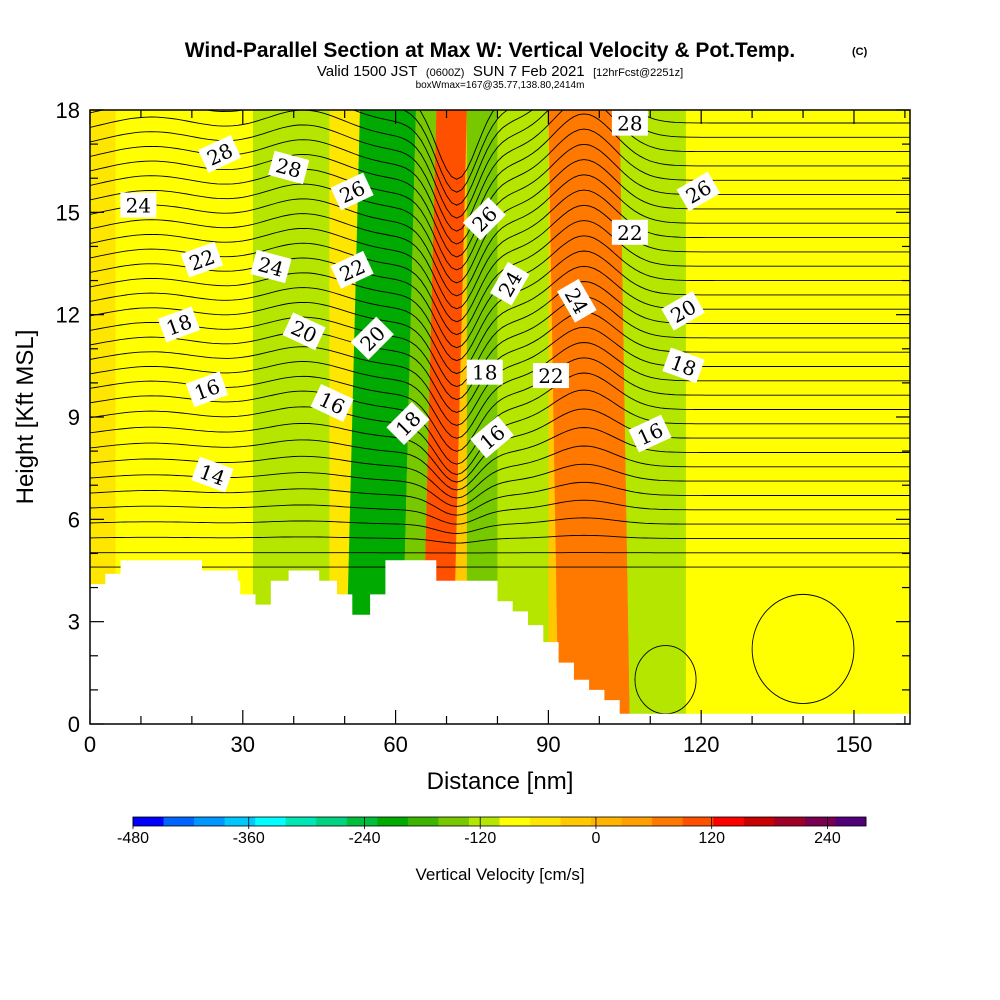  What do you see at coordinates (500, 642) in the screenshot?
I see `terrain` at bounding box center [500, 642].